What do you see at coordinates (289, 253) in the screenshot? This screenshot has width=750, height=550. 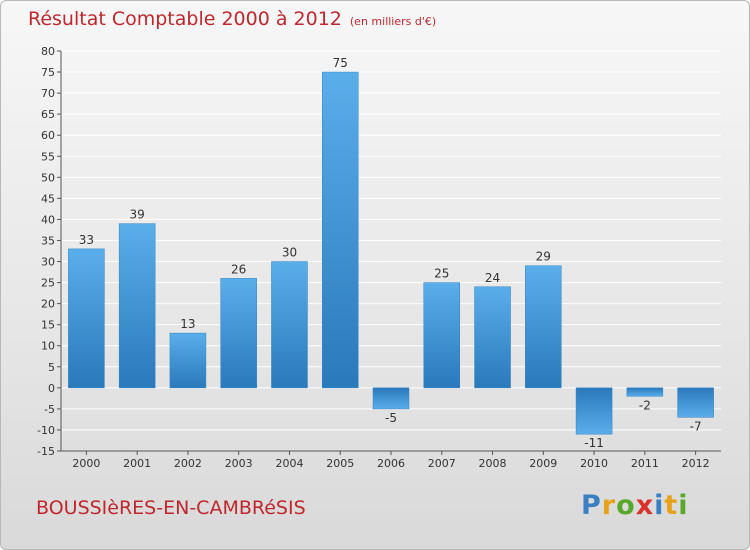 I see `data-label-2004: 30` at bounding box center [289, 253].